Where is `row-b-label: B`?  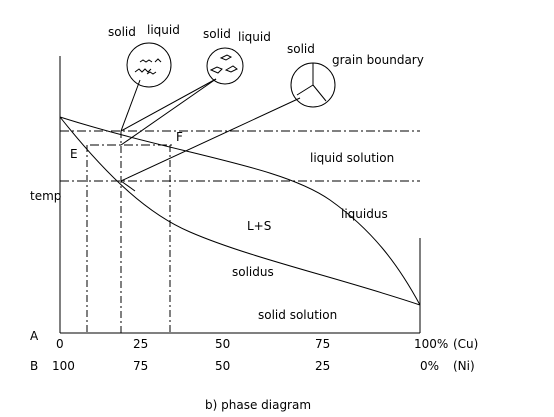
row-b-label: B is located at coordinates (34, 366).